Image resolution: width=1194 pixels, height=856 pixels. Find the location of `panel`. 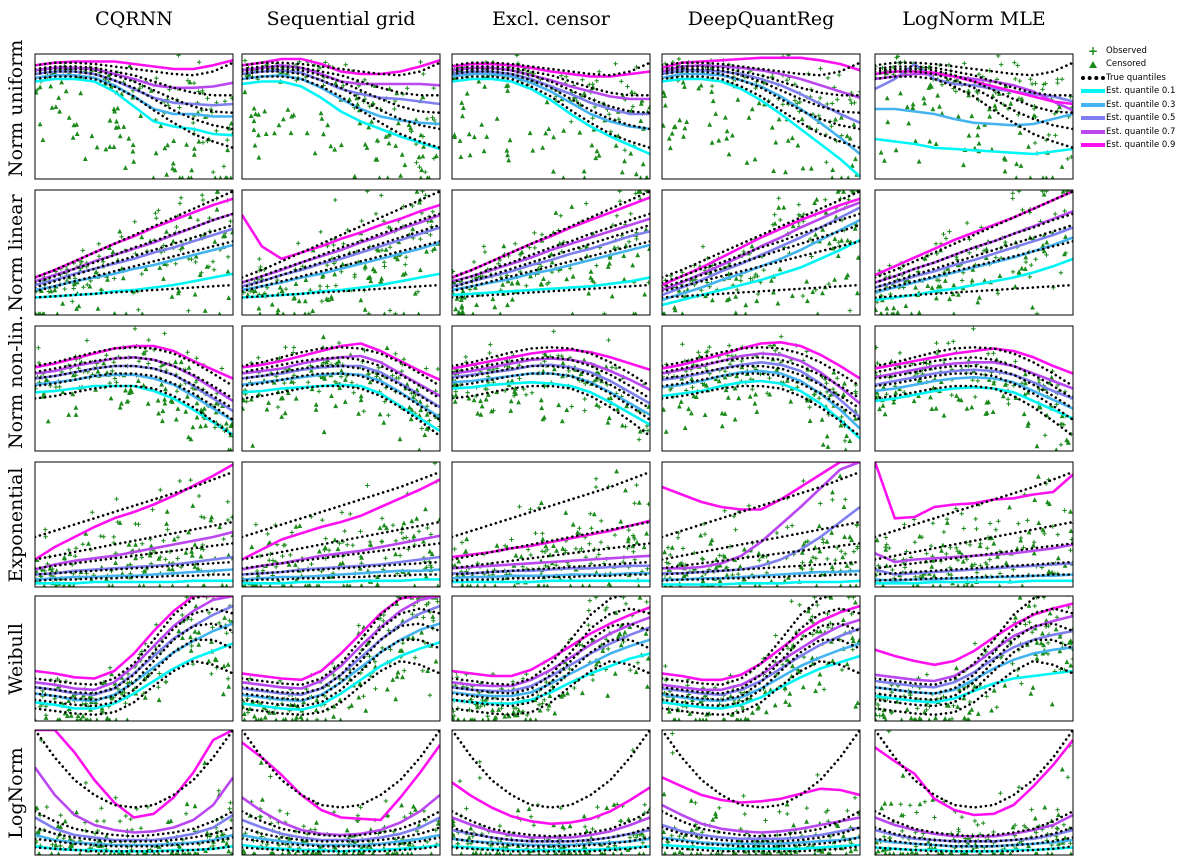

panel is located at coordinates (341, 524).